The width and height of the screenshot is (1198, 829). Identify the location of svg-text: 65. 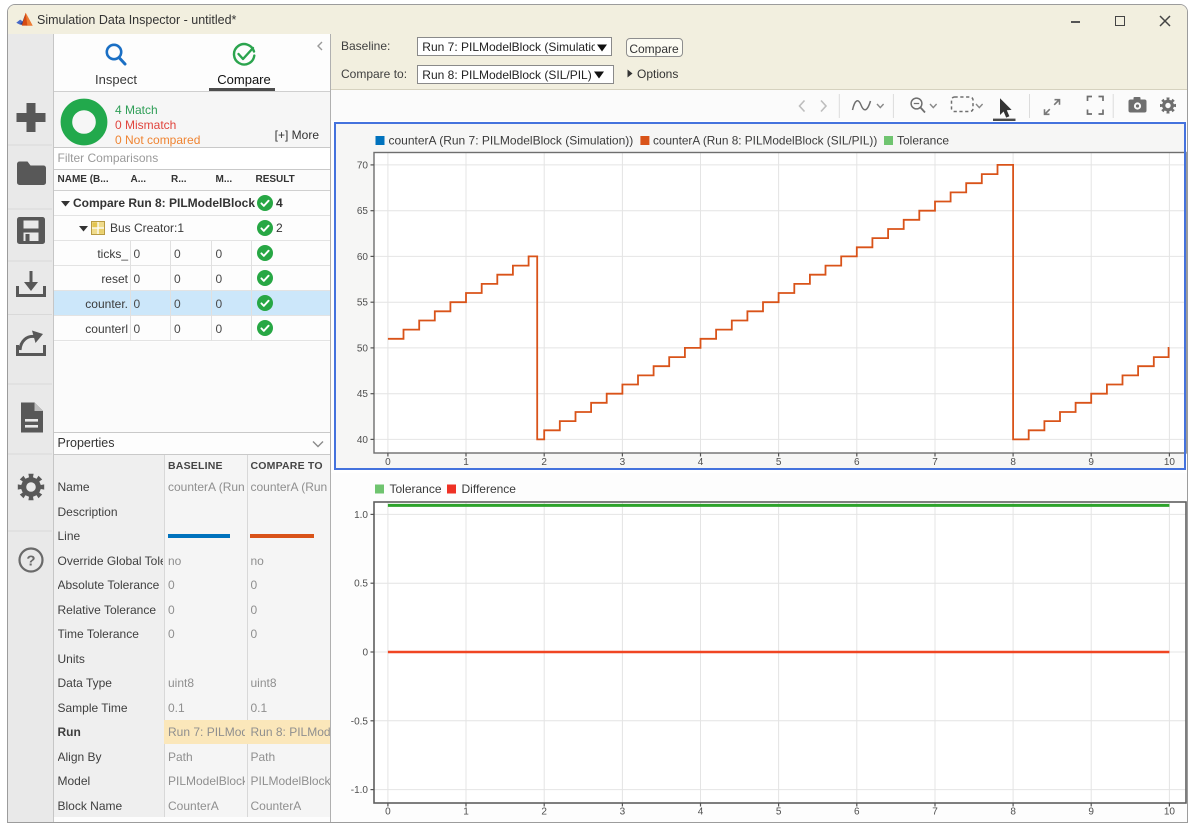
(363, 211).